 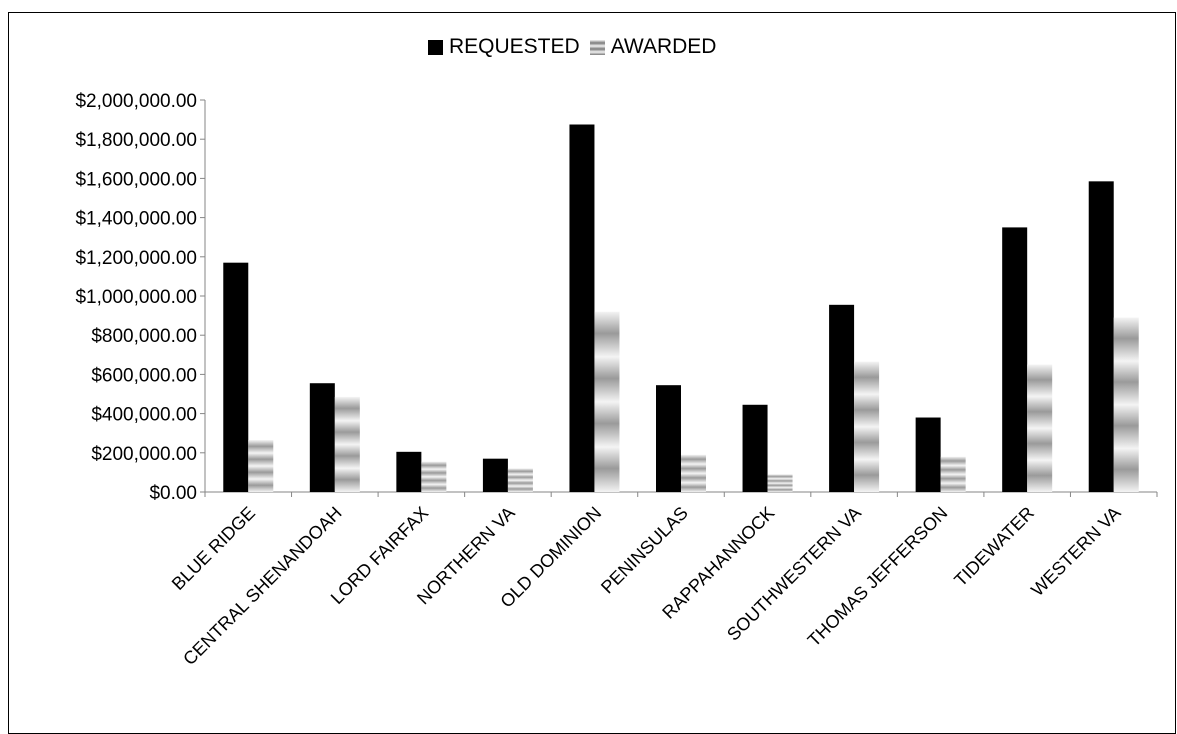 I want to click on x-tick-label: THOMAS JEFFERSON, so click(x=878, y=577).